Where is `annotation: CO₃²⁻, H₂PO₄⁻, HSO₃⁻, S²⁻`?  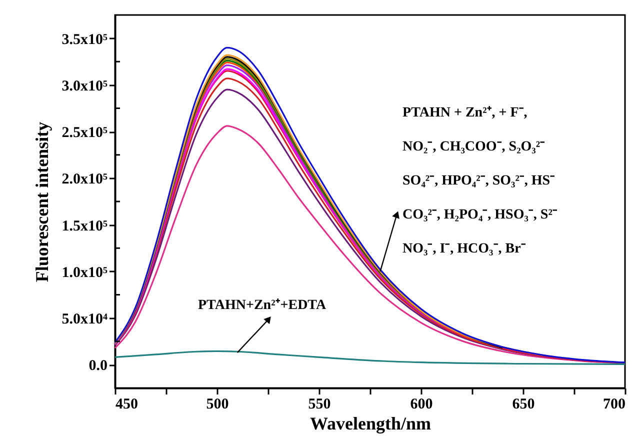
annotation: CO₃²⁻, H₂PO₄⁻, HSO₃⁻, S²⁻ is located at coordinates (480, 214).